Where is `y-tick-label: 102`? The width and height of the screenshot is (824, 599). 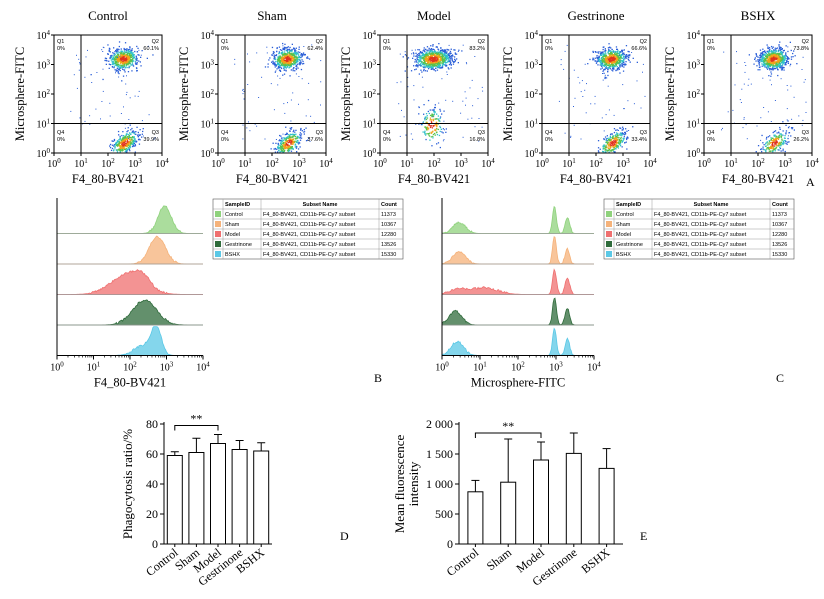
y-tick-label: 102 is located at coordinates (694, 94).